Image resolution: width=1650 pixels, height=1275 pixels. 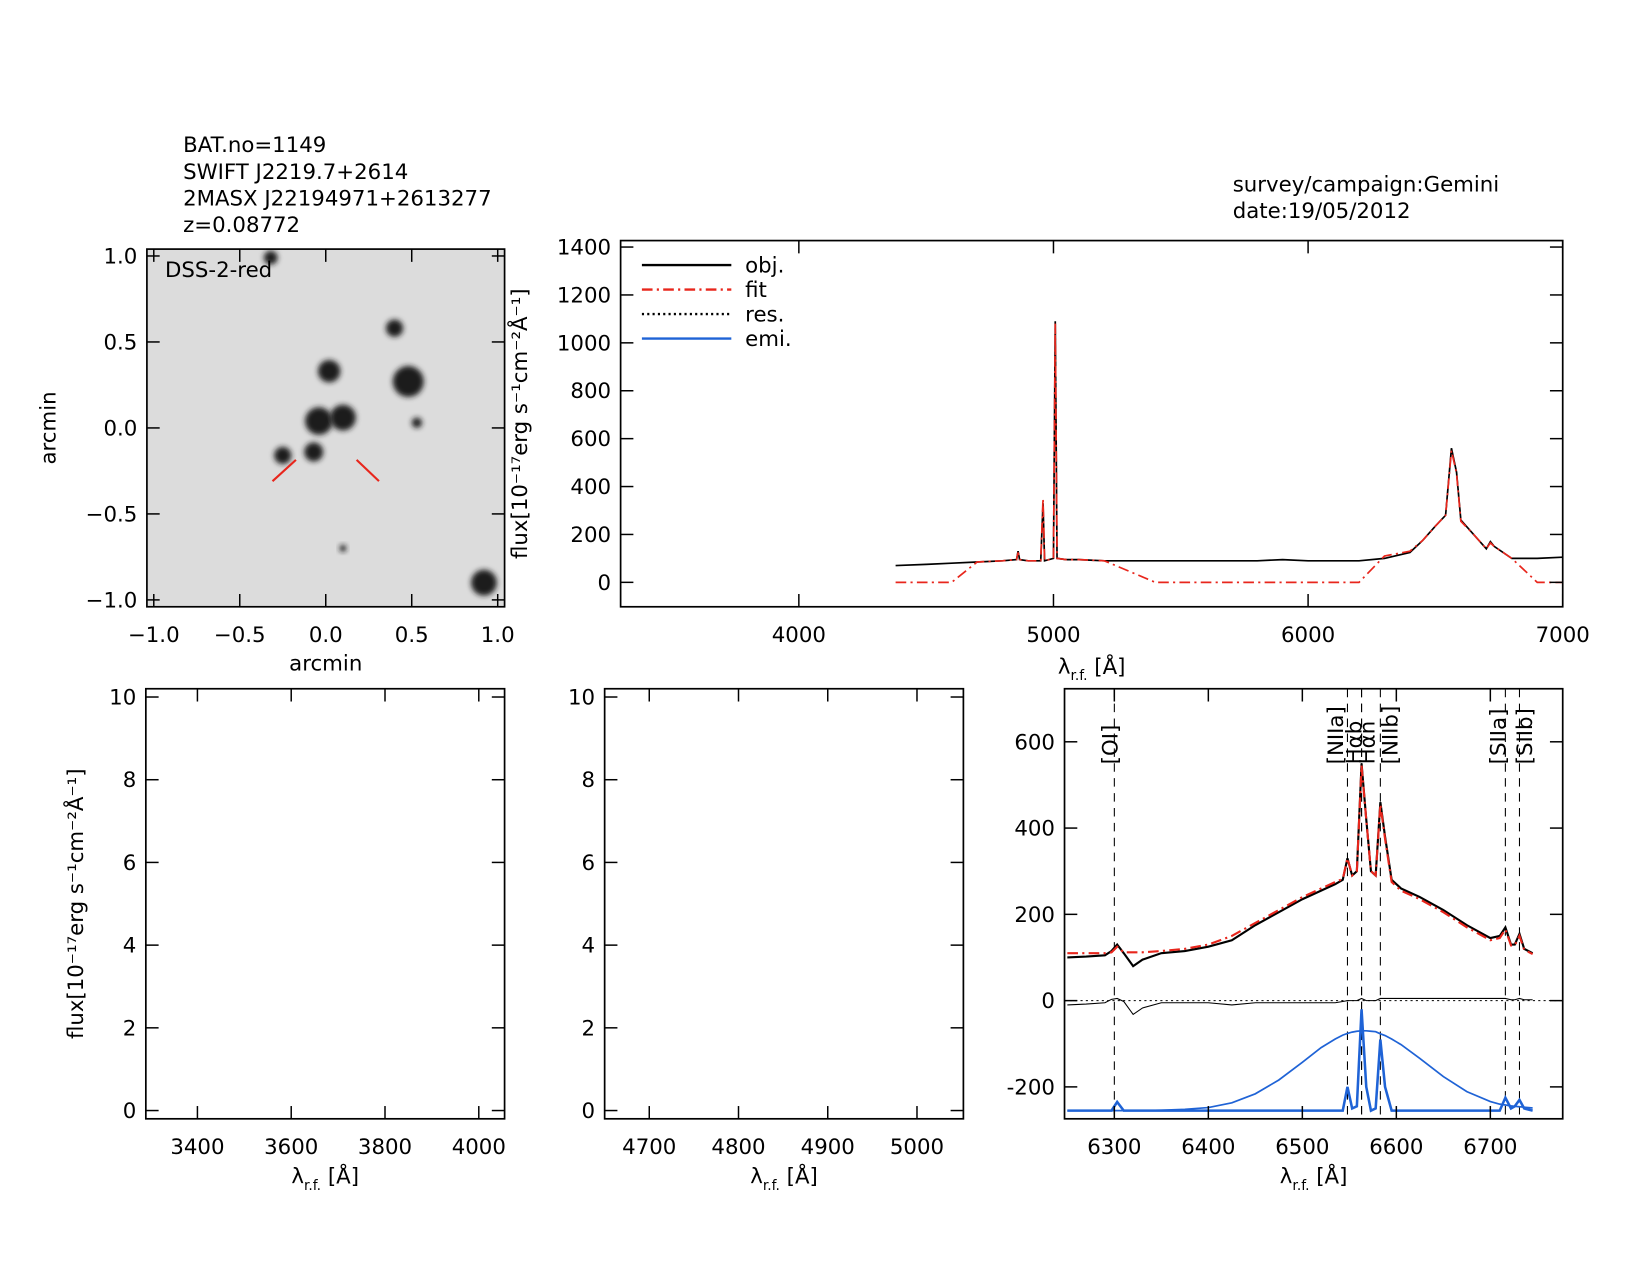 What do you see at coordinates (1322, 211) in the screenshot?
I see `date: date:19/05/2012` at bounding box center [1322, 211].